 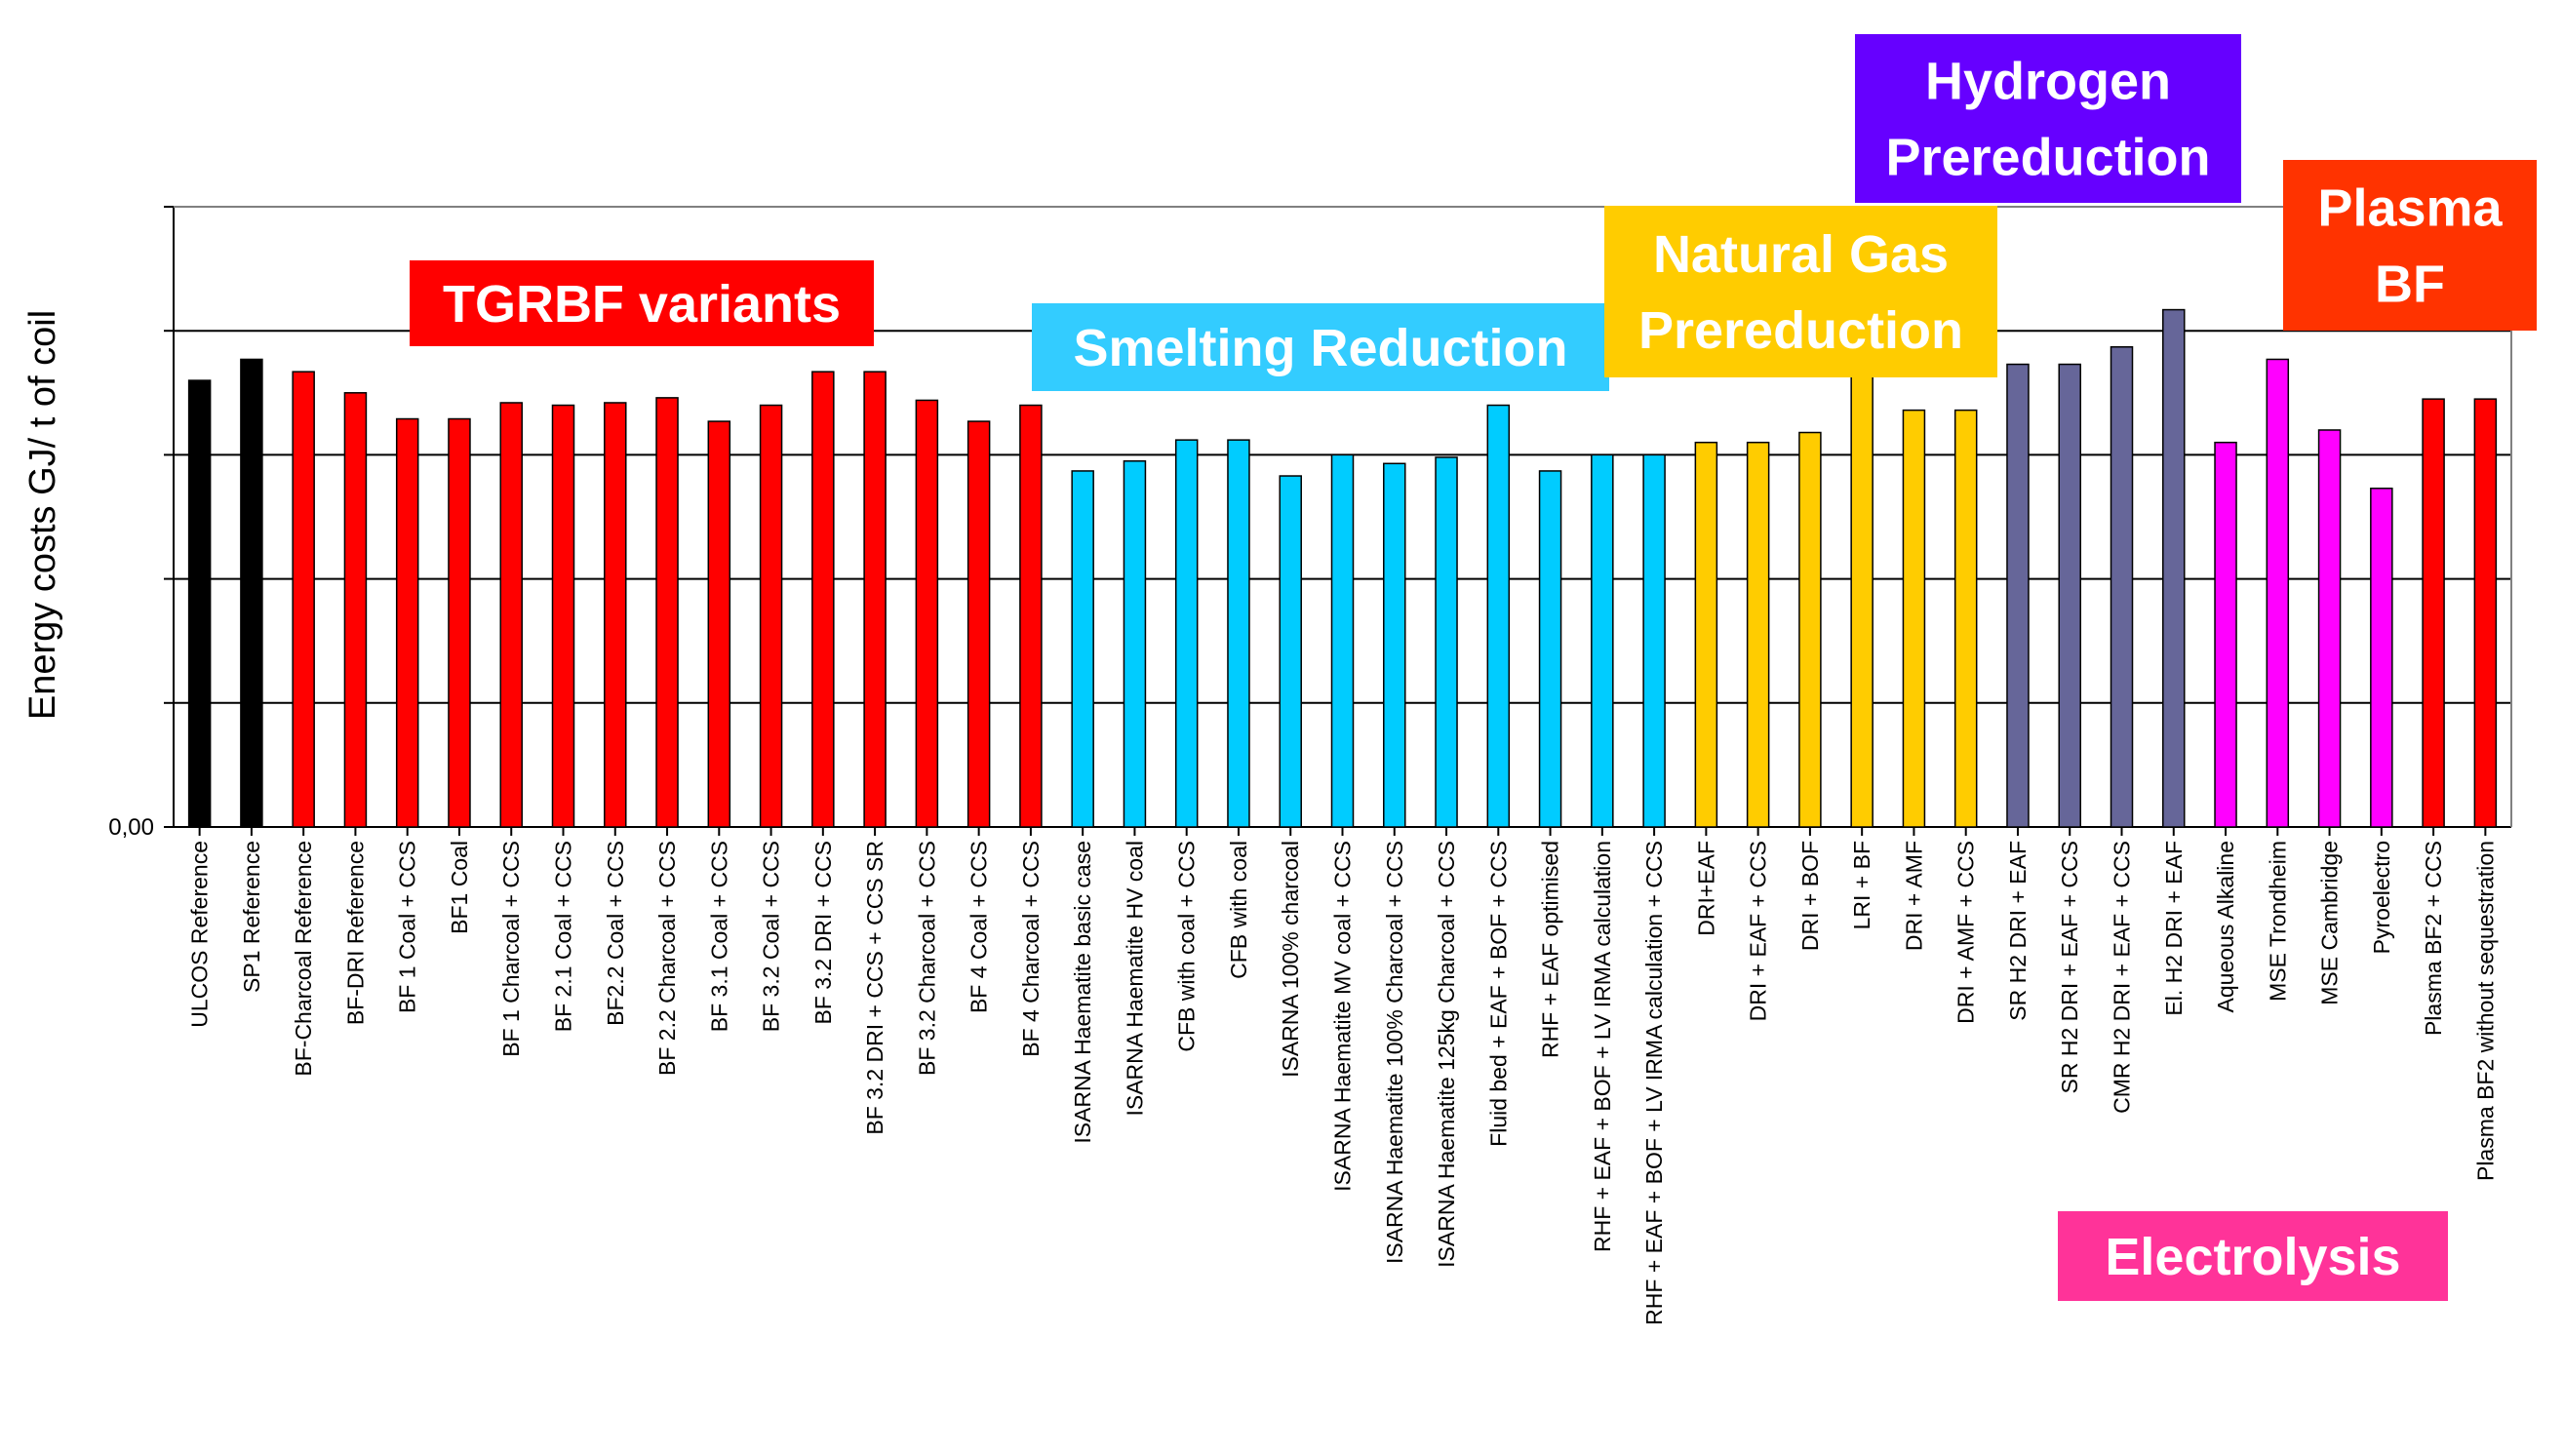 What do you see at coordinates (1862, 885) in the screenshot?
I see `x-tick-label: LRI + BF` at bounding box center [1862, 885].